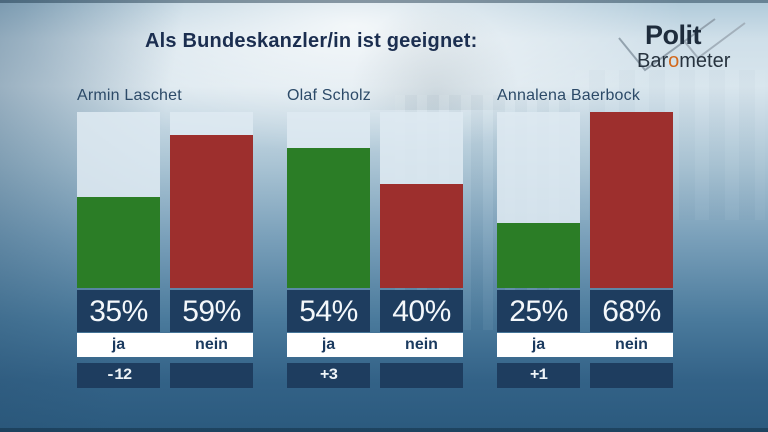 The height and width of the screenshot is (432, 768). I want to click on bottom-edge-strip, so click(384, 430).